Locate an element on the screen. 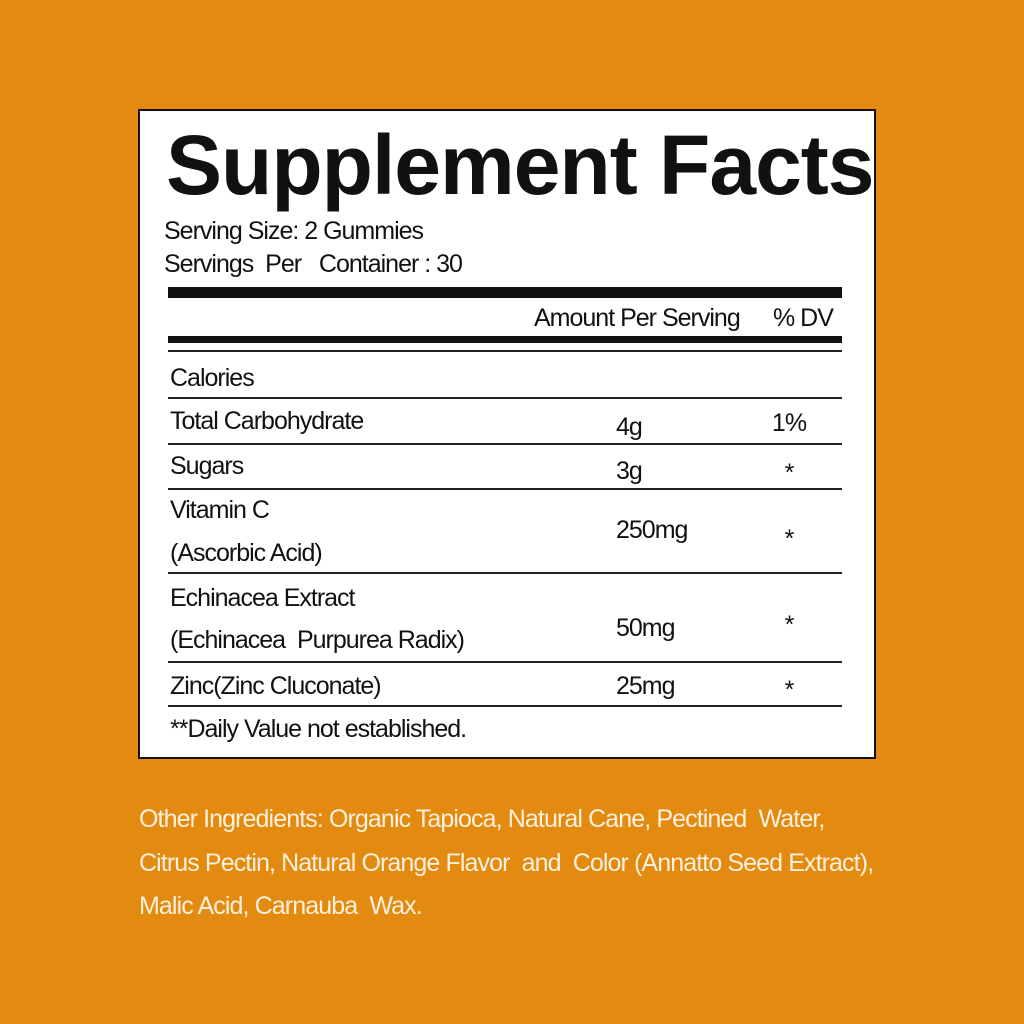 This screenshot has width=1024, height=1024. row-amount: 3g is located at coordinates (629, 471).